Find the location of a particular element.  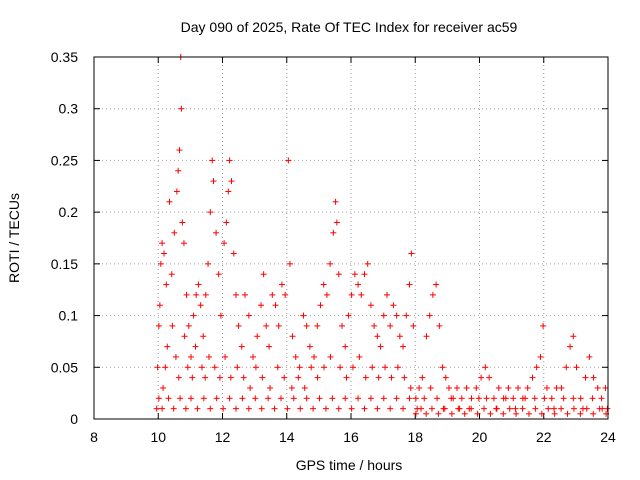

x-tick-label: 22 is located at coordinates (544, 437).